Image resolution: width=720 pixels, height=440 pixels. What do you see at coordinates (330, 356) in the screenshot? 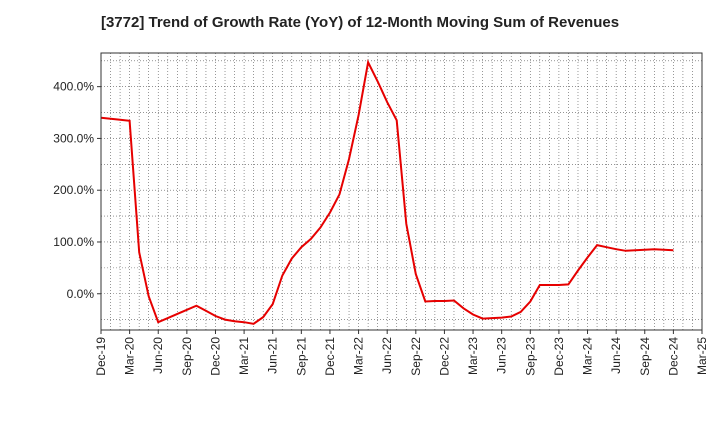
I see `x-tick-label: Dec-21` at bounding box center [330, 356].